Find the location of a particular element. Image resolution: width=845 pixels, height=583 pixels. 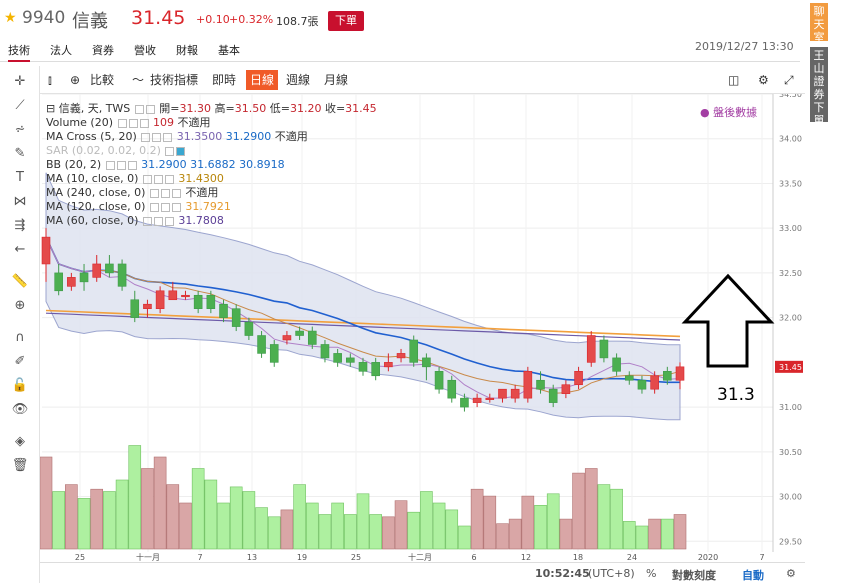

draw-mode-icon: ✐ is located at coordinates (20, 361).